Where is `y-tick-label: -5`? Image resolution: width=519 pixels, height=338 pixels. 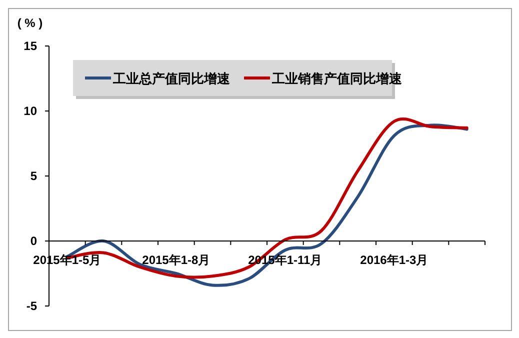 y-tick-label: -5 is located at coordinates (32, 306).